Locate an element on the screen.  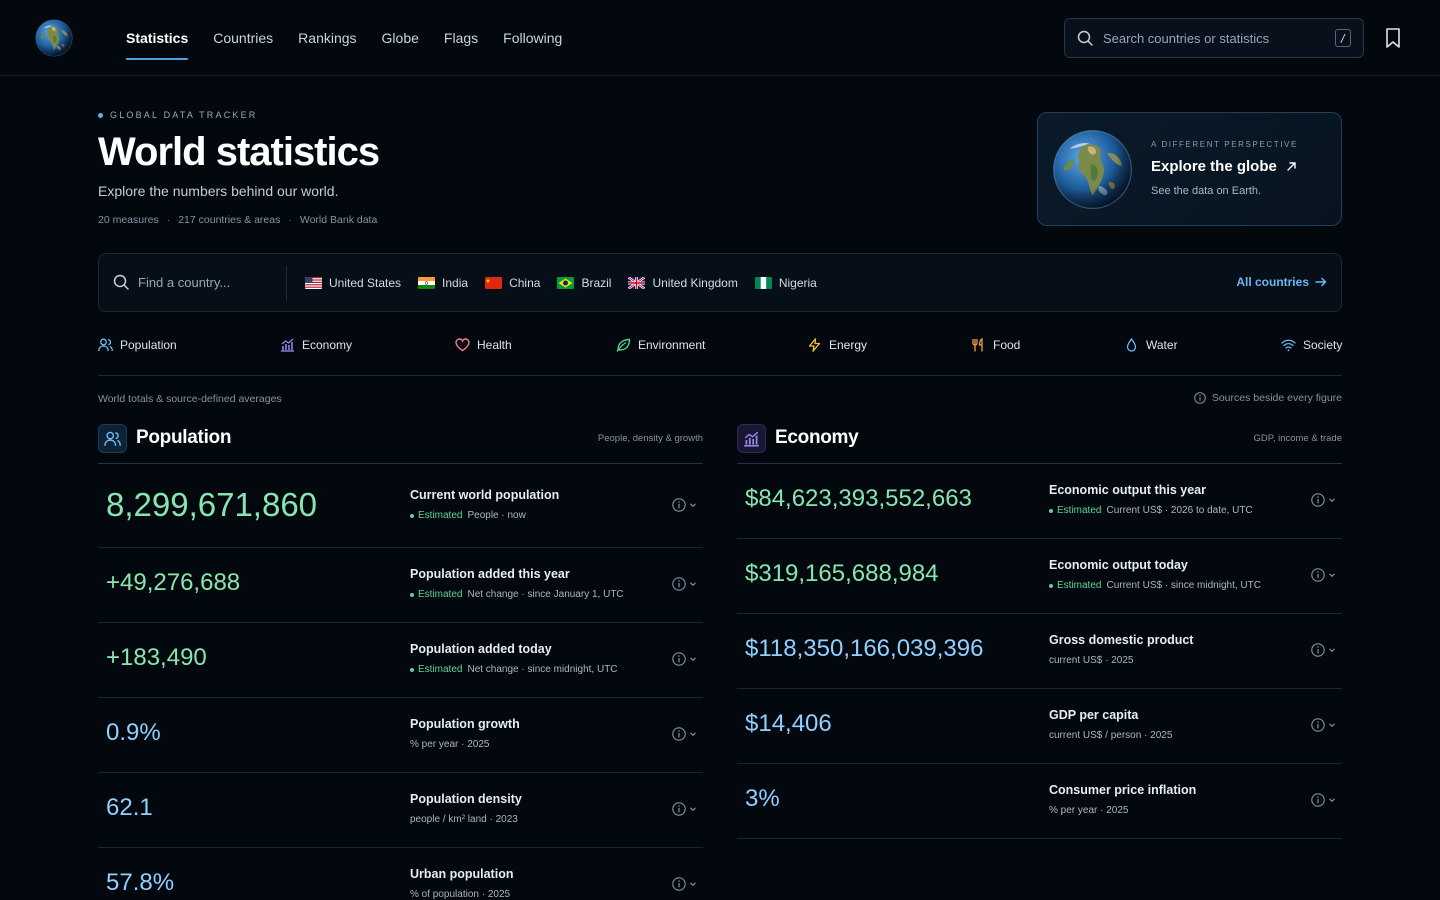
country-search-box is located at coordinates (195, 282).